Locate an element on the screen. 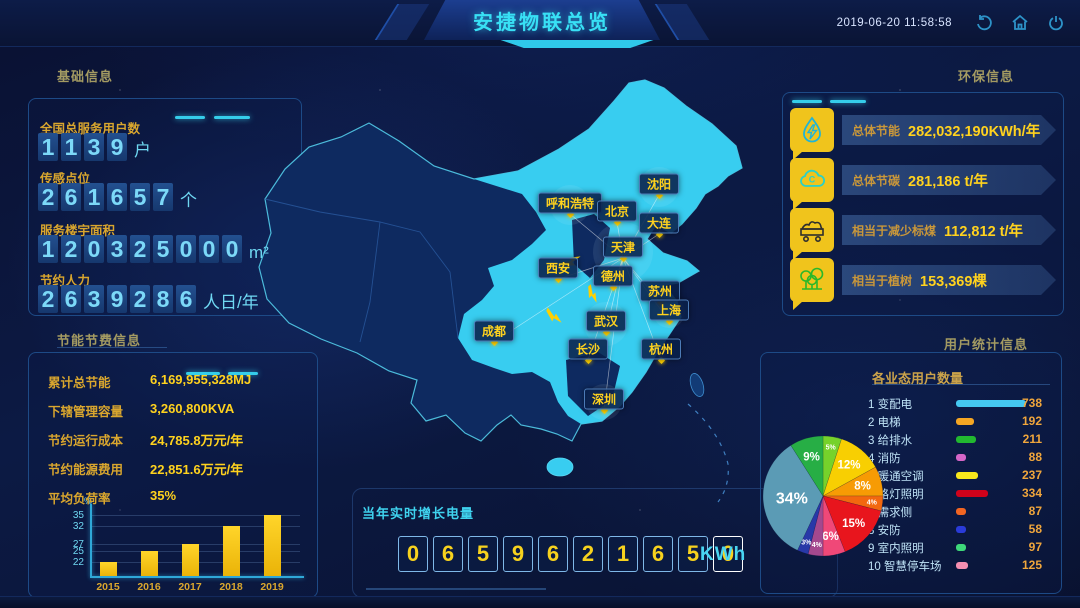 This screenshot has height=608, width=1080. city-label: 苏州 is located at coordinates (660, 291).